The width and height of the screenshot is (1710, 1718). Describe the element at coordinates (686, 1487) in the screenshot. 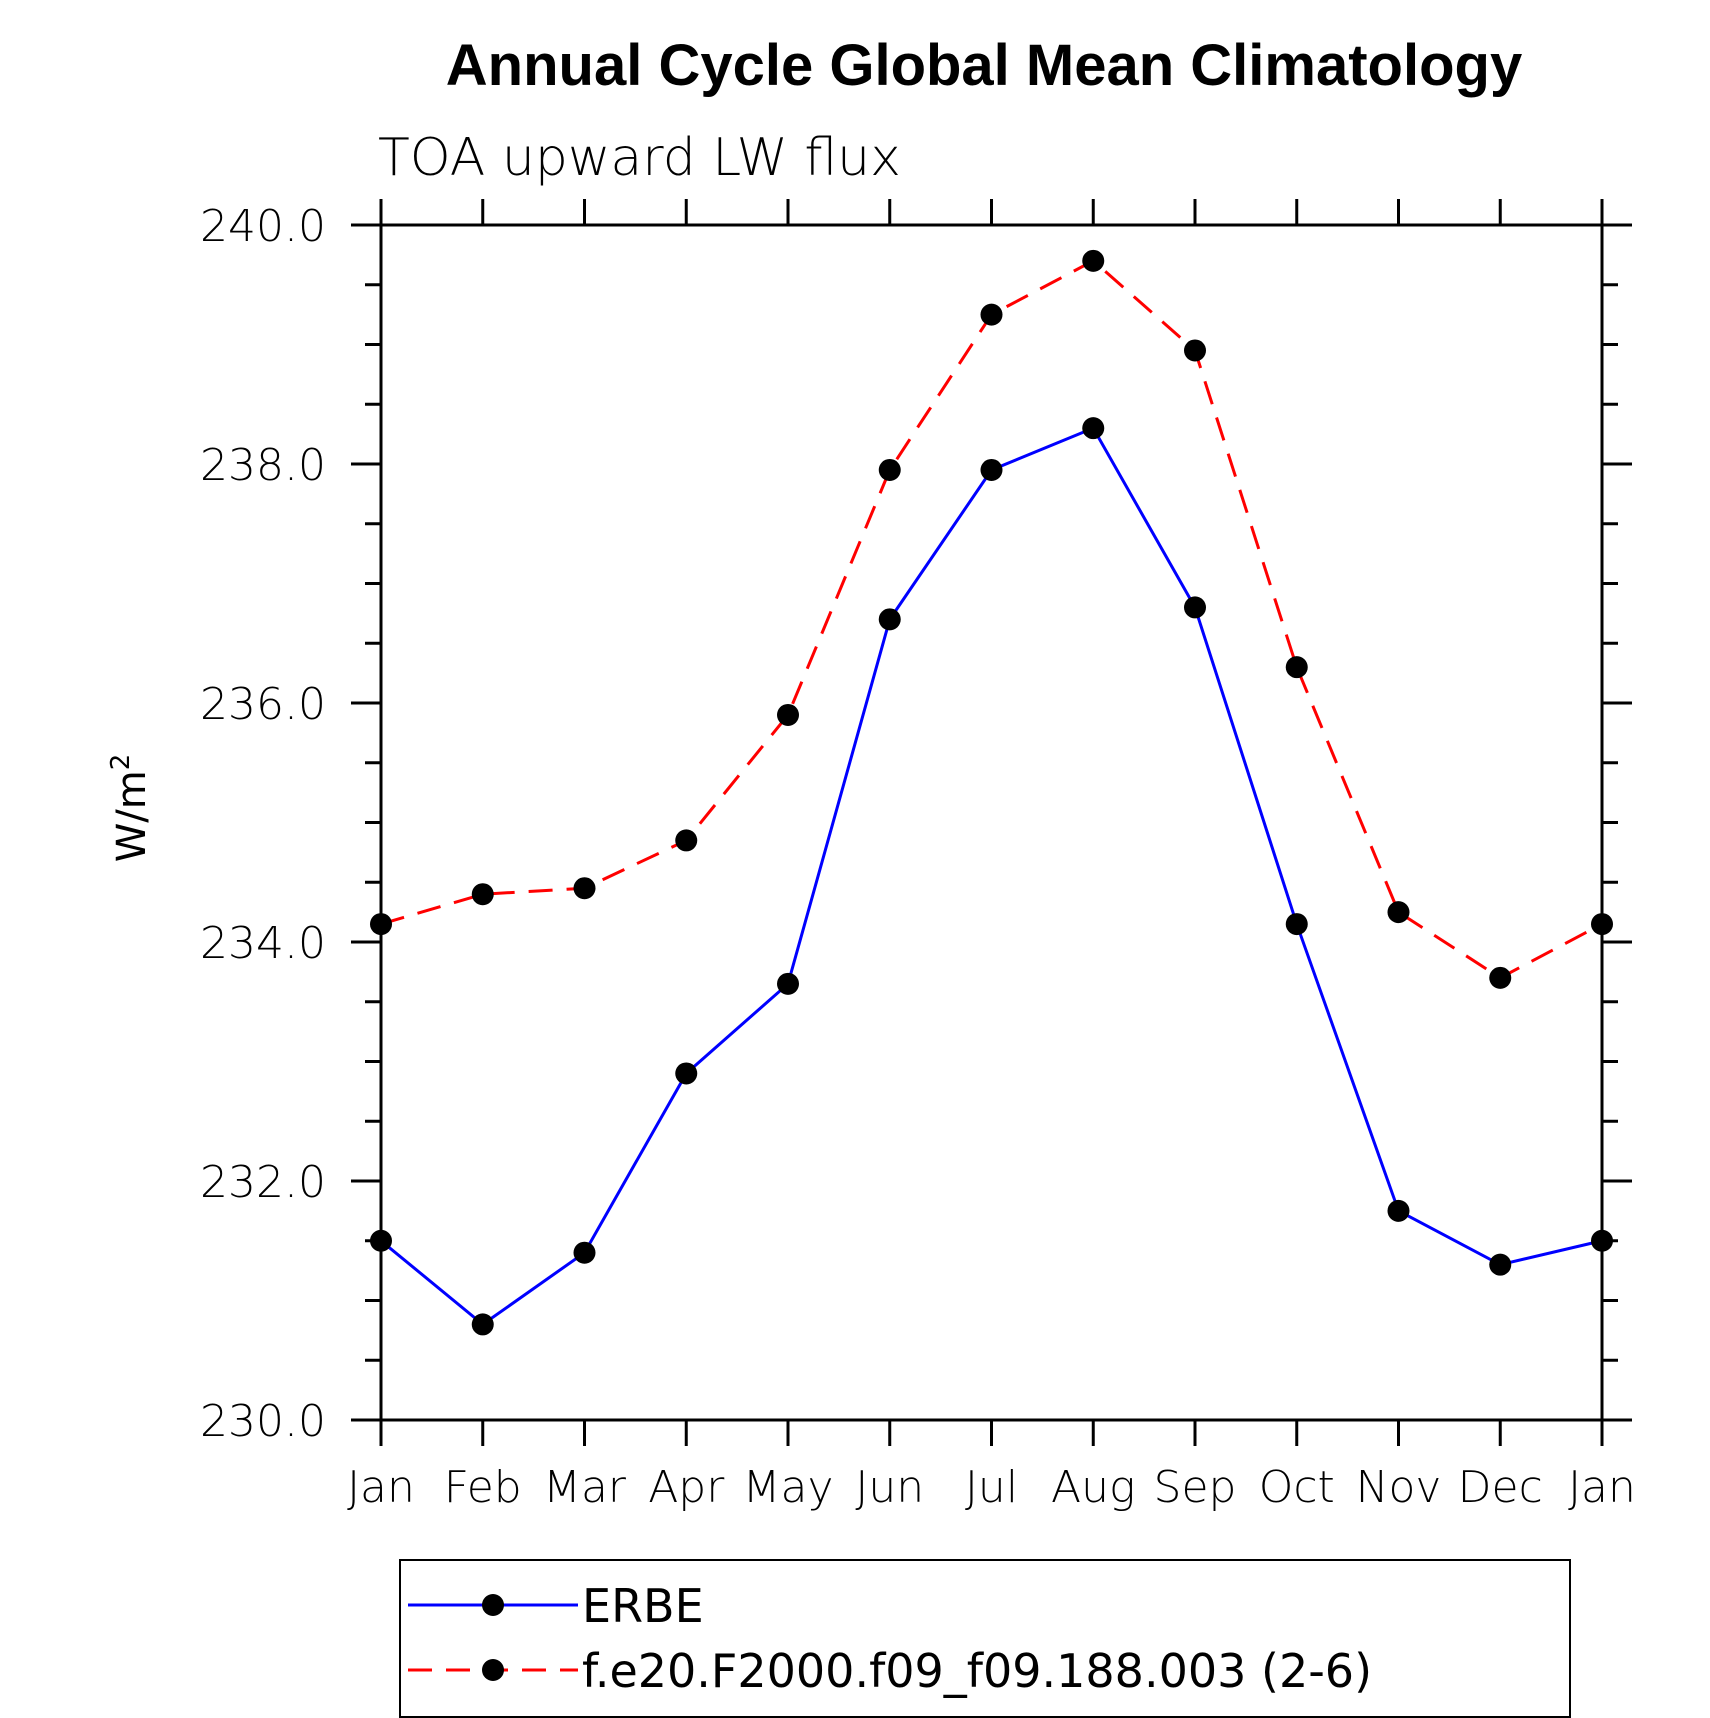

I see `x-tick-label: Apr` at that location.